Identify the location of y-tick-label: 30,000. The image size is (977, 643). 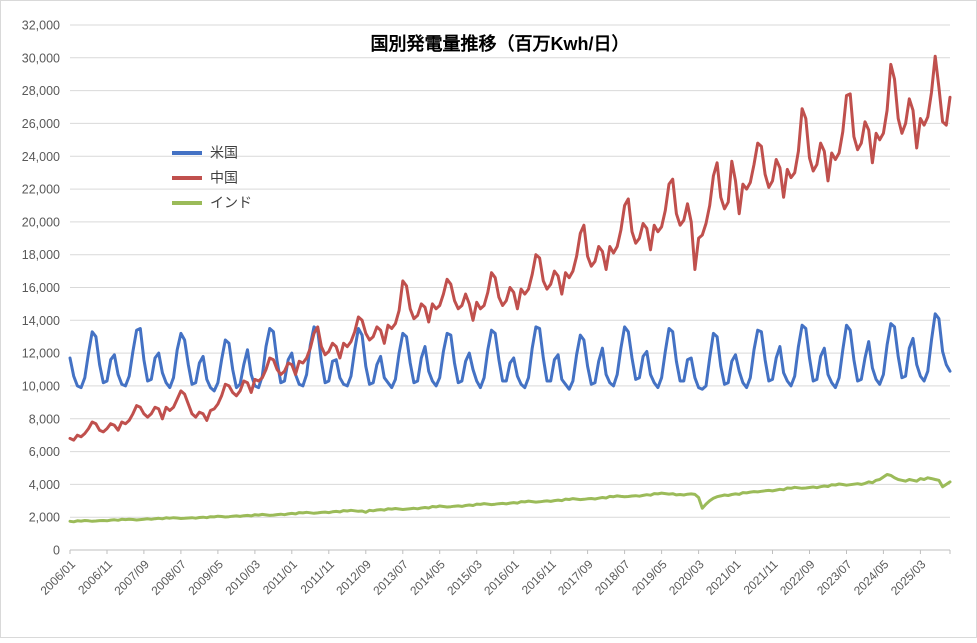
(41, 58).